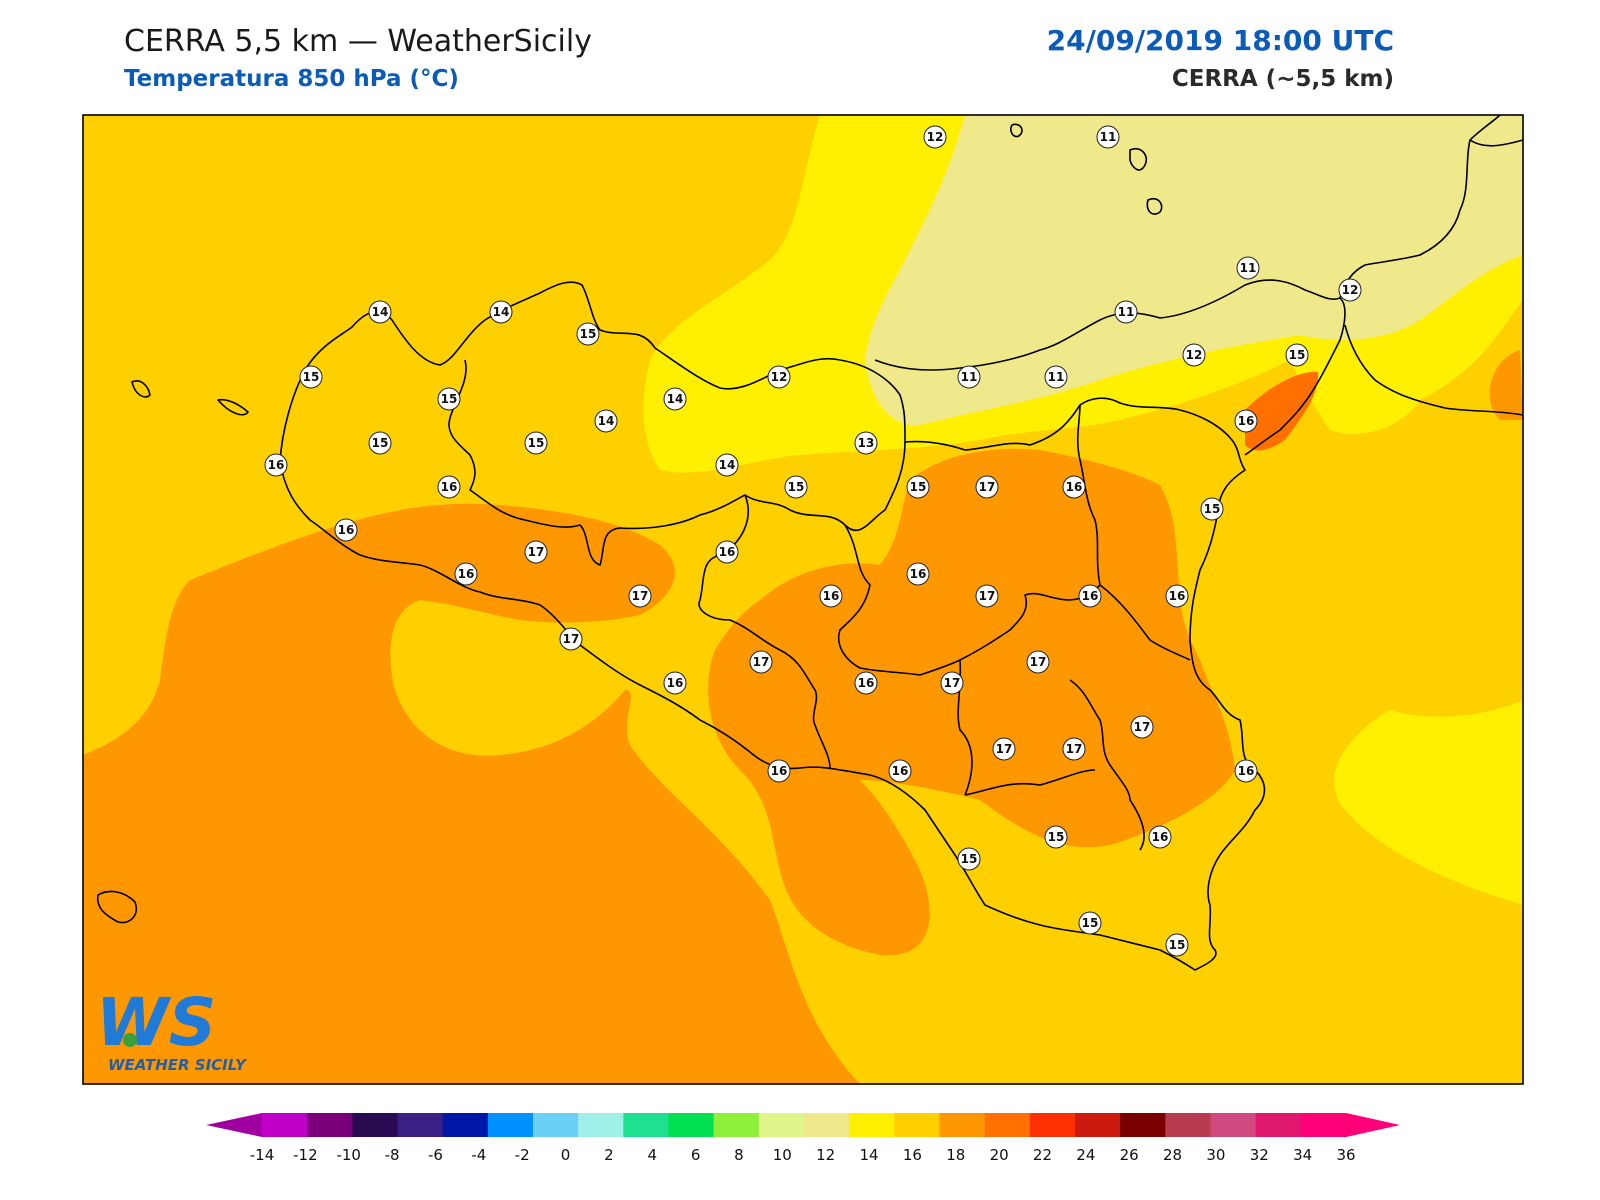 This screenshot has width=1600, height=1200. What do you see at coordinates (478, 1155) in the screenshot?
I see `colorbar-tick-label: -4` at bounding box center [478, 1155].